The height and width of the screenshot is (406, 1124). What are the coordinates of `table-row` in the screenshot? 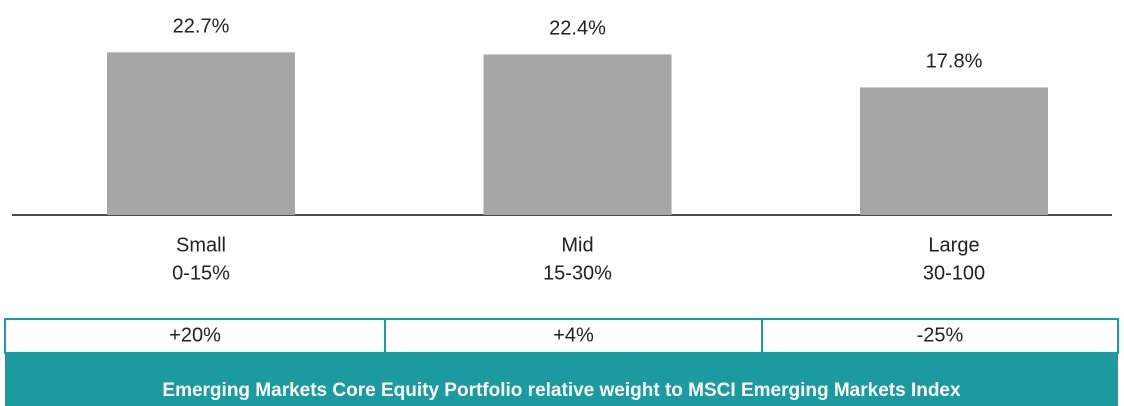 It's located at (561, 336).